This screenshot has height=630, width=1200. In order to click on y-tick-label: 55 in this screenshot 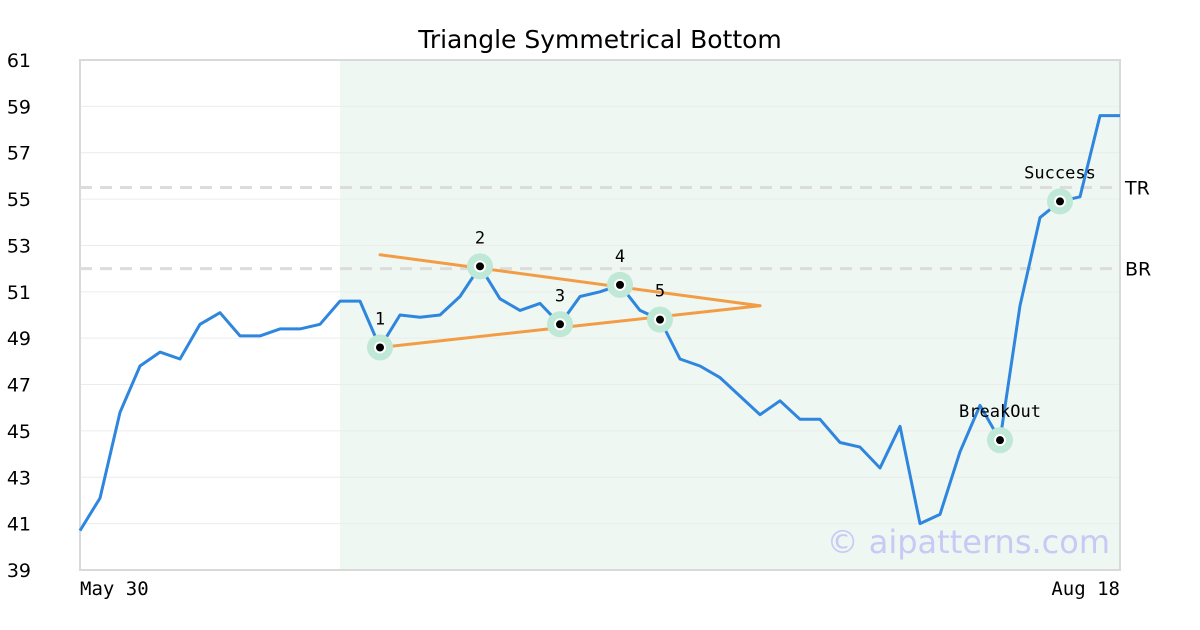, I will do `click(19, 200)`.